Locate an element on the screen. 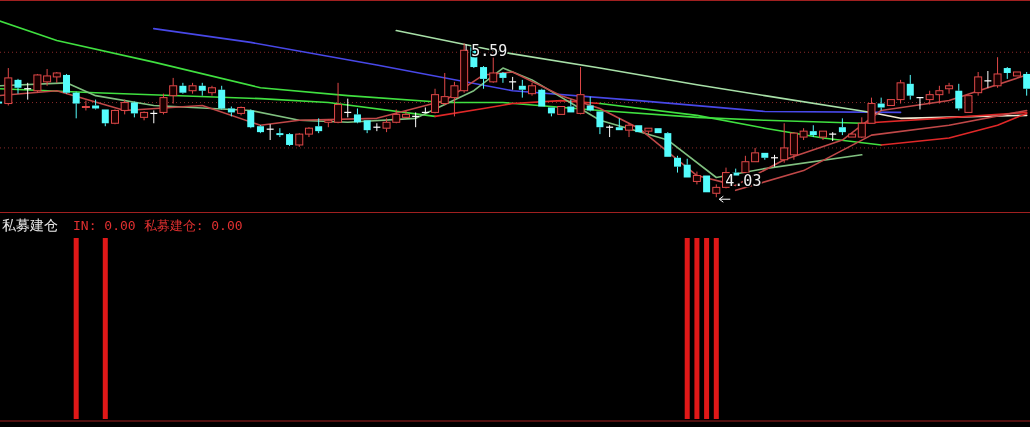  text: 私募建仓: 0.00 is located at coordinates (193, 225).